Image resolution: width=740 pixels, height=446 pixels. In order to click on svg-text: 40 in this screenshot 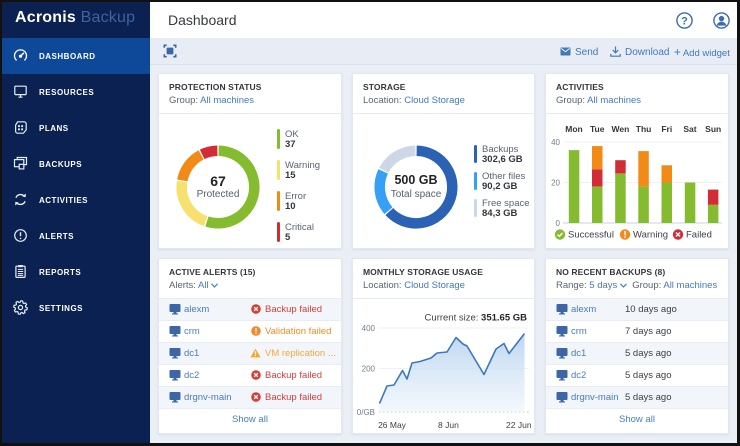, I will do `click(555, 142)`.